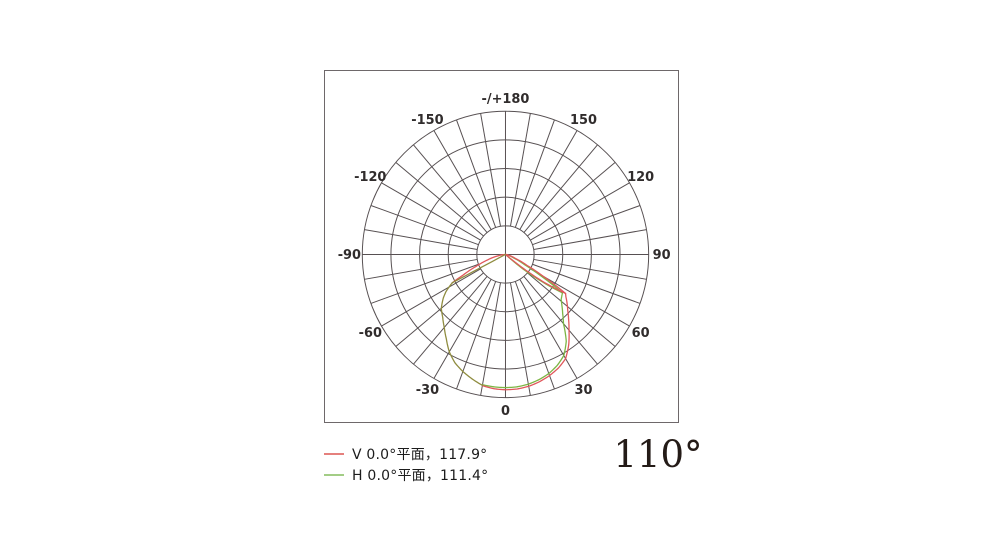  What do you see at coordinates (658, 454) in the screenshot?
I see `beam-angle-title: 110°` at bounding box center [658, 454].